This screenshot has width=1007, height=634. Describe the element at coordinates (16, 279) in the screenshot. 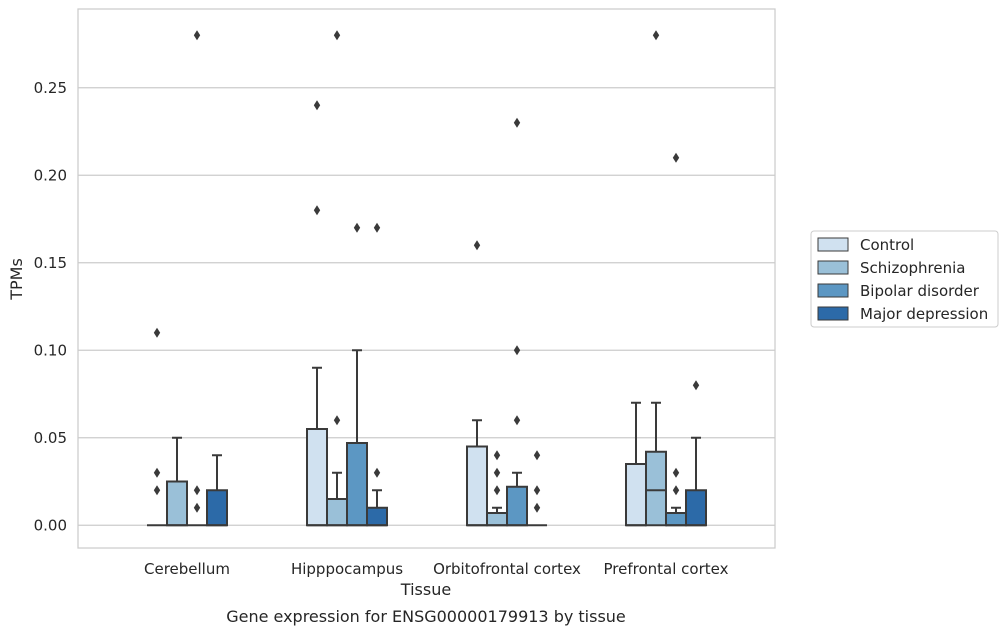

I see `y-axis-title: TPMs` at that location.